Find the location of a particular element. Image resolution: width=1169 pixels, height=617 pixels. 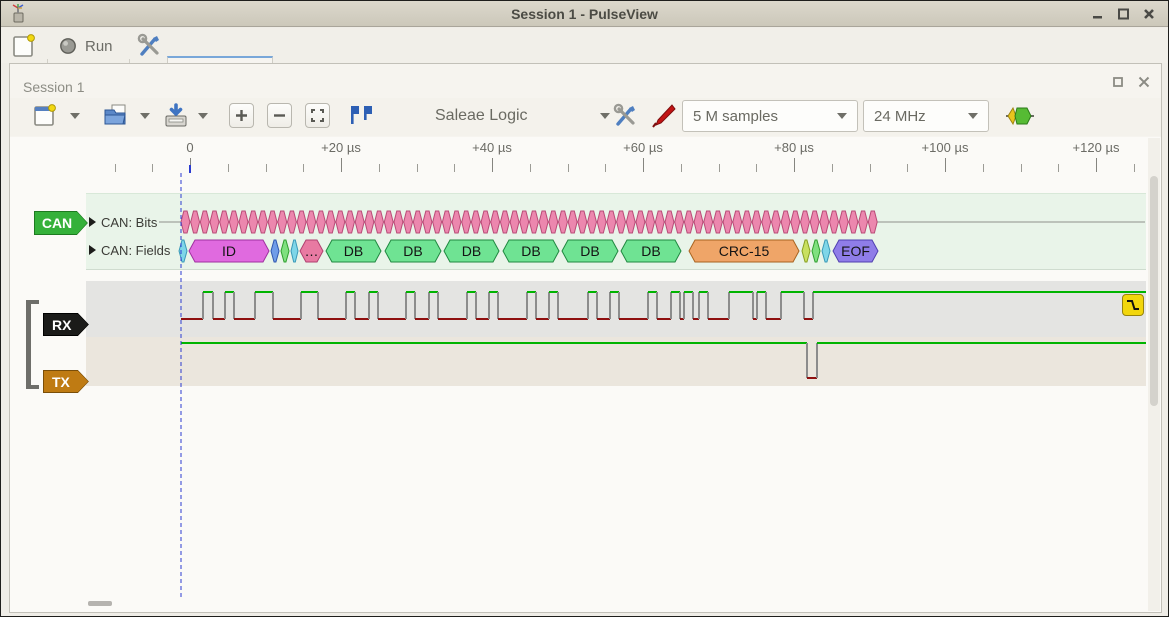

session-toolbar: Saleae Logic 5 M samples 24 MHz is located at coordinates (585, 117).